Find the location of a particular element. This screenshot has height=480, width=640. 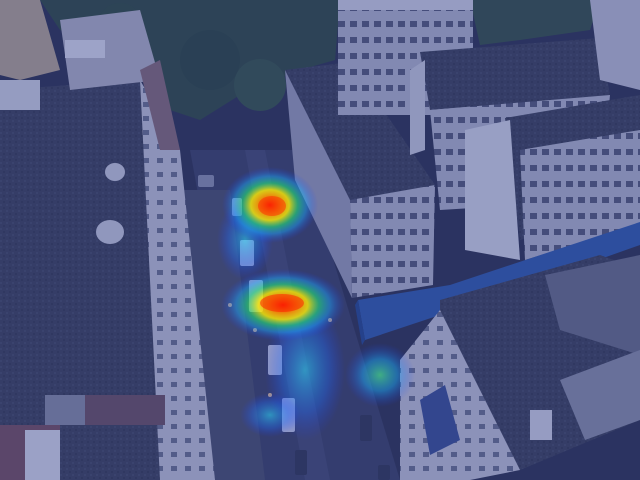

top-left-buildings is located at coordinates (90, 75).